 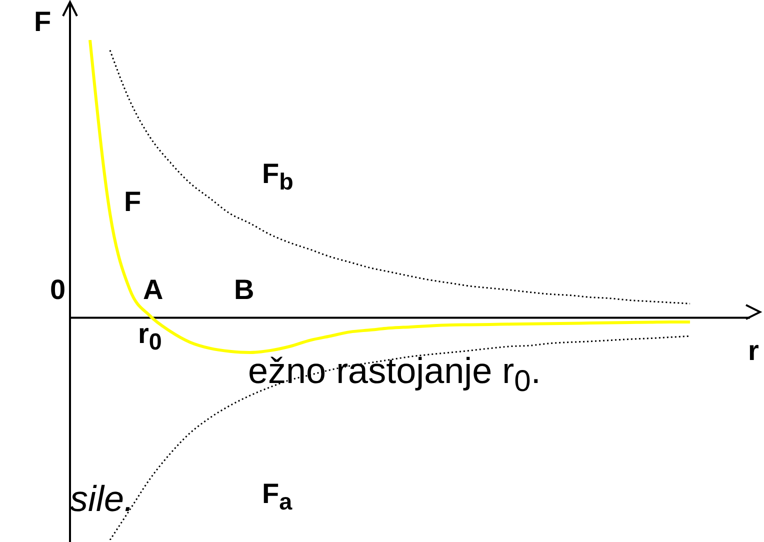 What do you see at coordinates (155, 341) in the screenshot?
I see `annotation: 0` at bounding box center [155, 341].